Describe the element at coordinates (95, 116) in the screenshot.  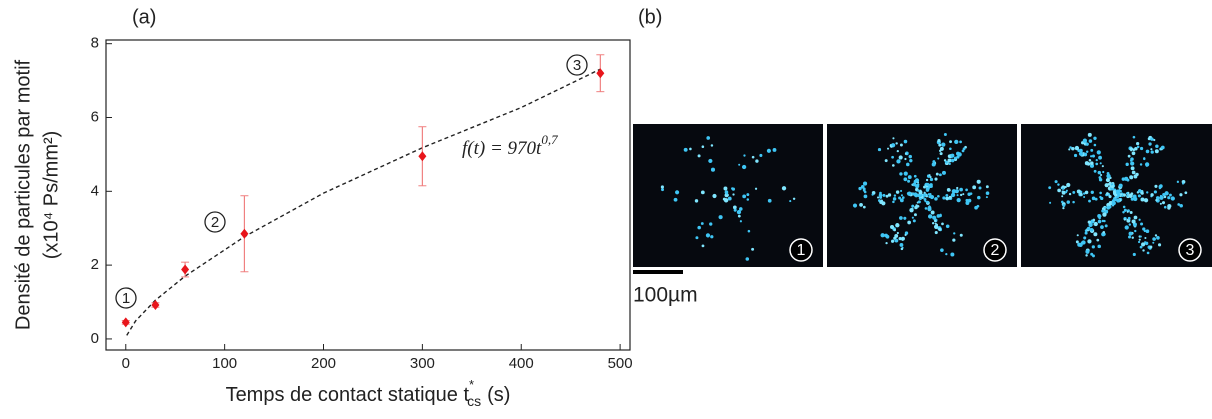
I see `y-tick-label: 6` at that location.